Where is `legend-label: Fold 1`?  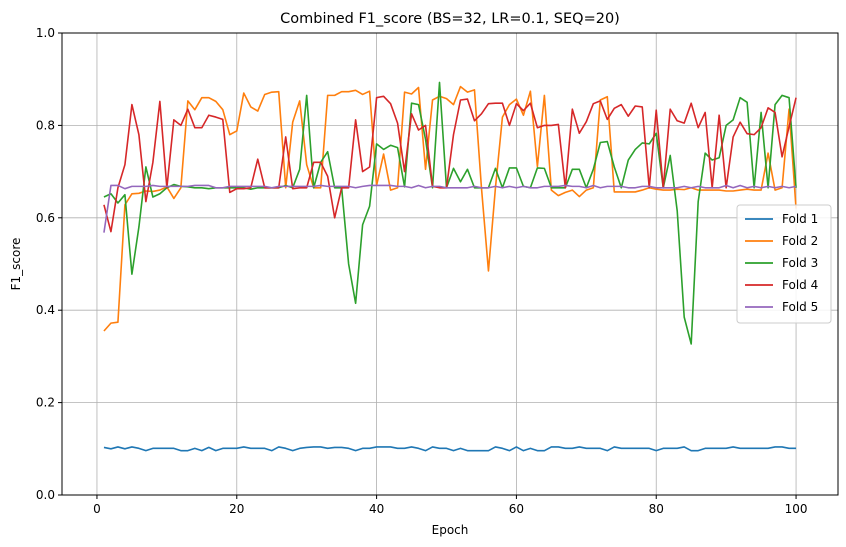 legend-label: Fold 1 is located at coordinates (800, 219).